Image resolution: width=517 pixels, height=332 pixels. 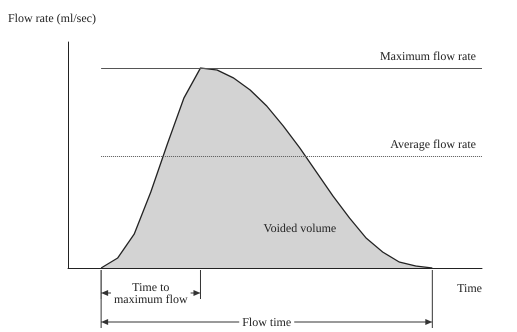 What do you see at coordinates (428, 56) in the screenshot?
I see `ref-line-label: Maximum flow rate` at bounding box center [428, 56].